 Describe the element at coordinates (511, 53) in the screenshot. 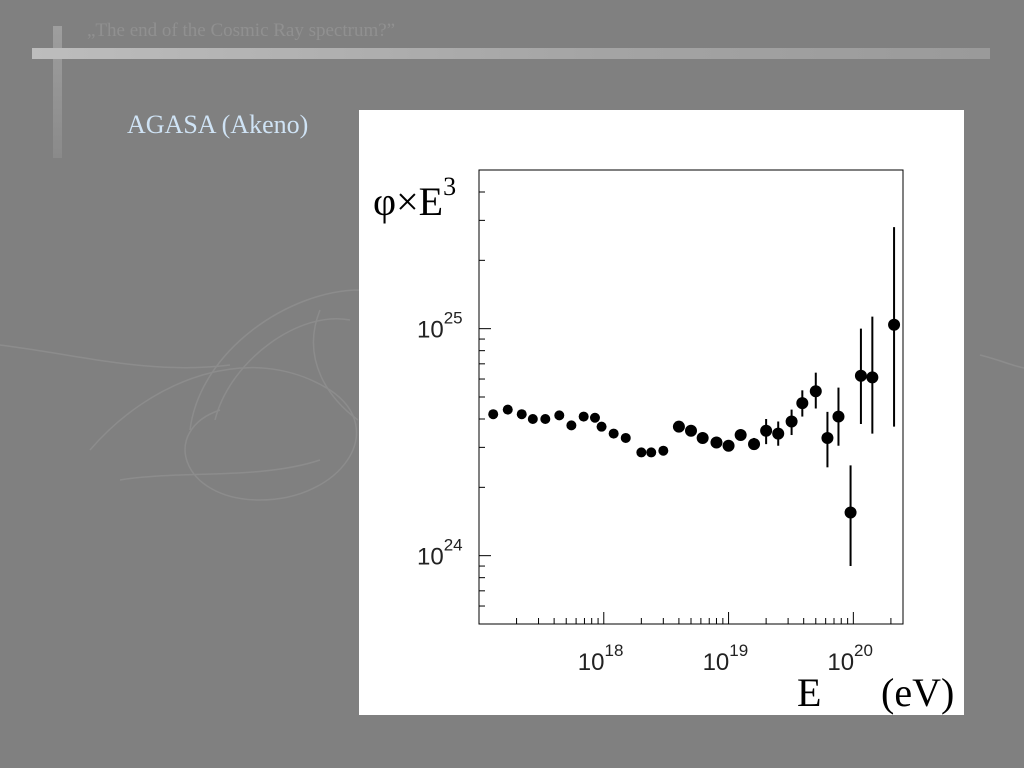

I see `title-underline-bar` at that location.